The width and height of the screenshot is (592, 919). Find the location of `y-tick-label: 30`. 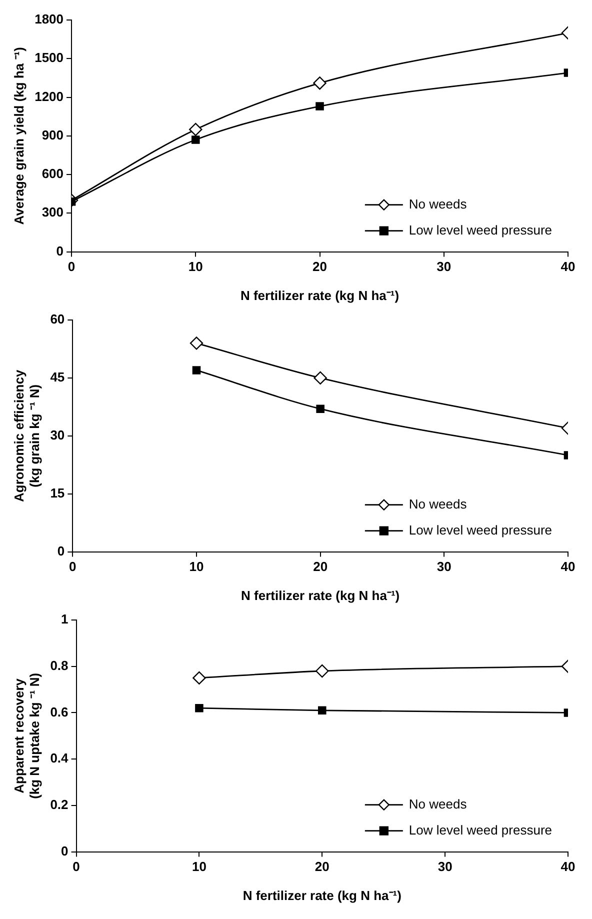

y-tick-label: 30 is located at coordinates (57, 434).